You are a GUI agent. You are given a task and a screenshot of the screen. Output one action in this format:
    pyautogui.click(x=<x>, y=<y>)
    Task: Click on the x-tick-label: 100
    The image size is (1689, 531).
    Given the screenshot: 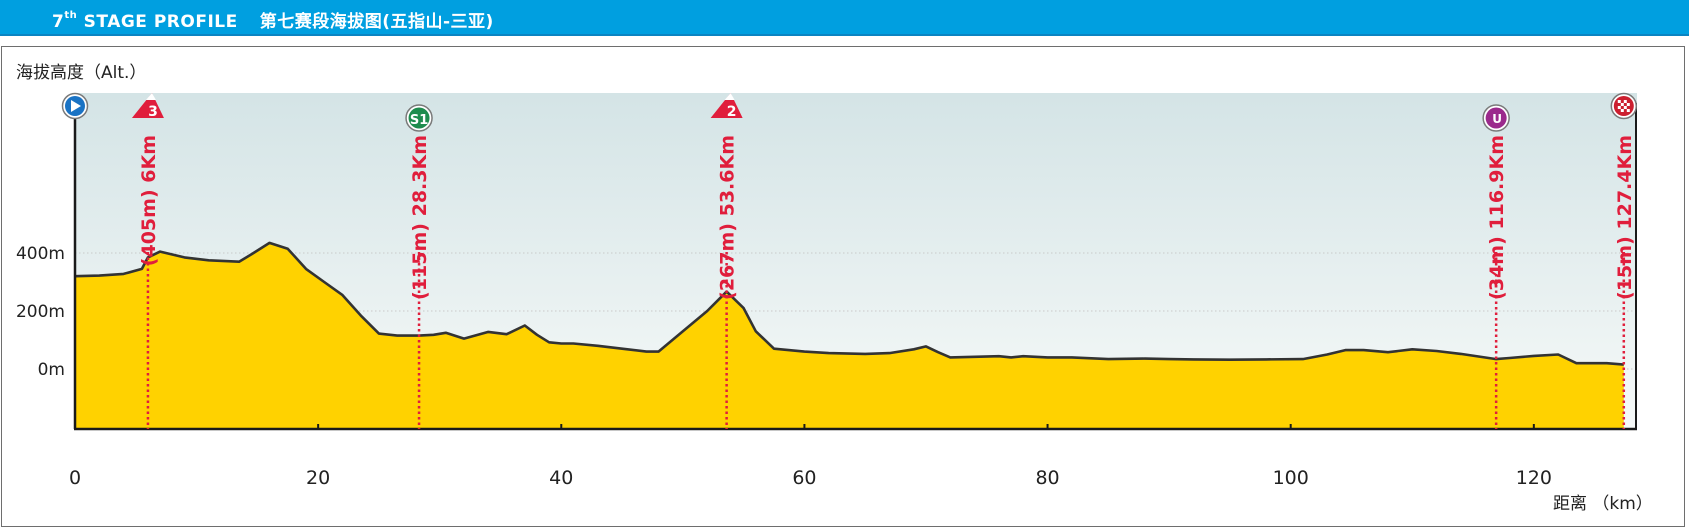 What is the action you would take?
    pyautogui.click(x=1291, y=478)
    